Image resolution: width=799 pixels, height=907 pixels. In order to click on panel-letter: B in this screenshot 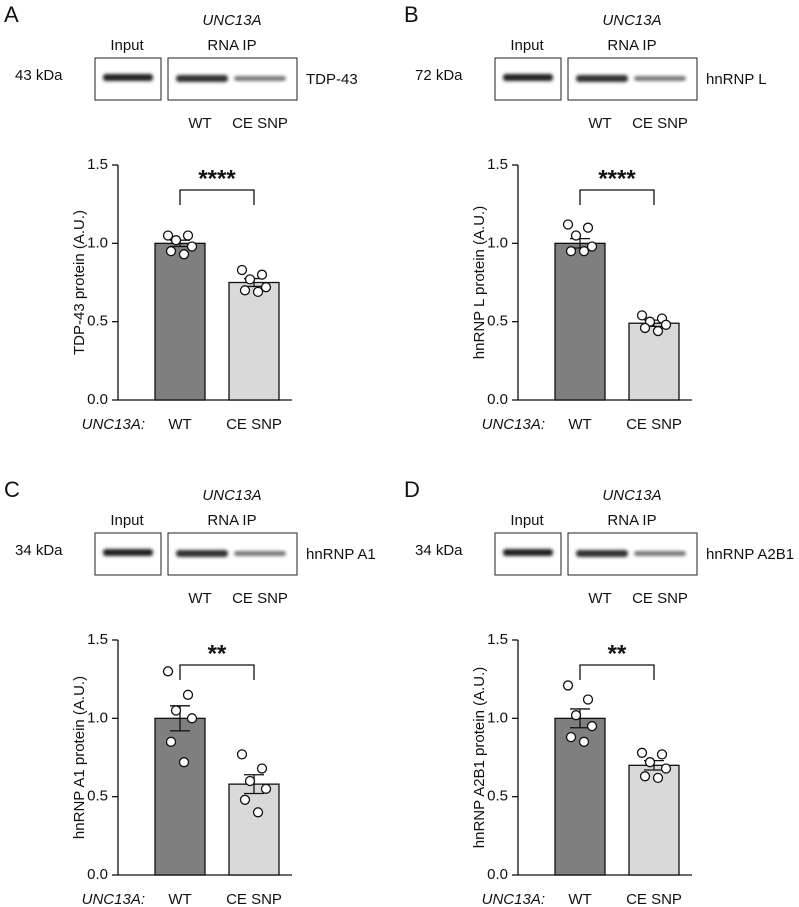, I will do `click(411, 14)`.